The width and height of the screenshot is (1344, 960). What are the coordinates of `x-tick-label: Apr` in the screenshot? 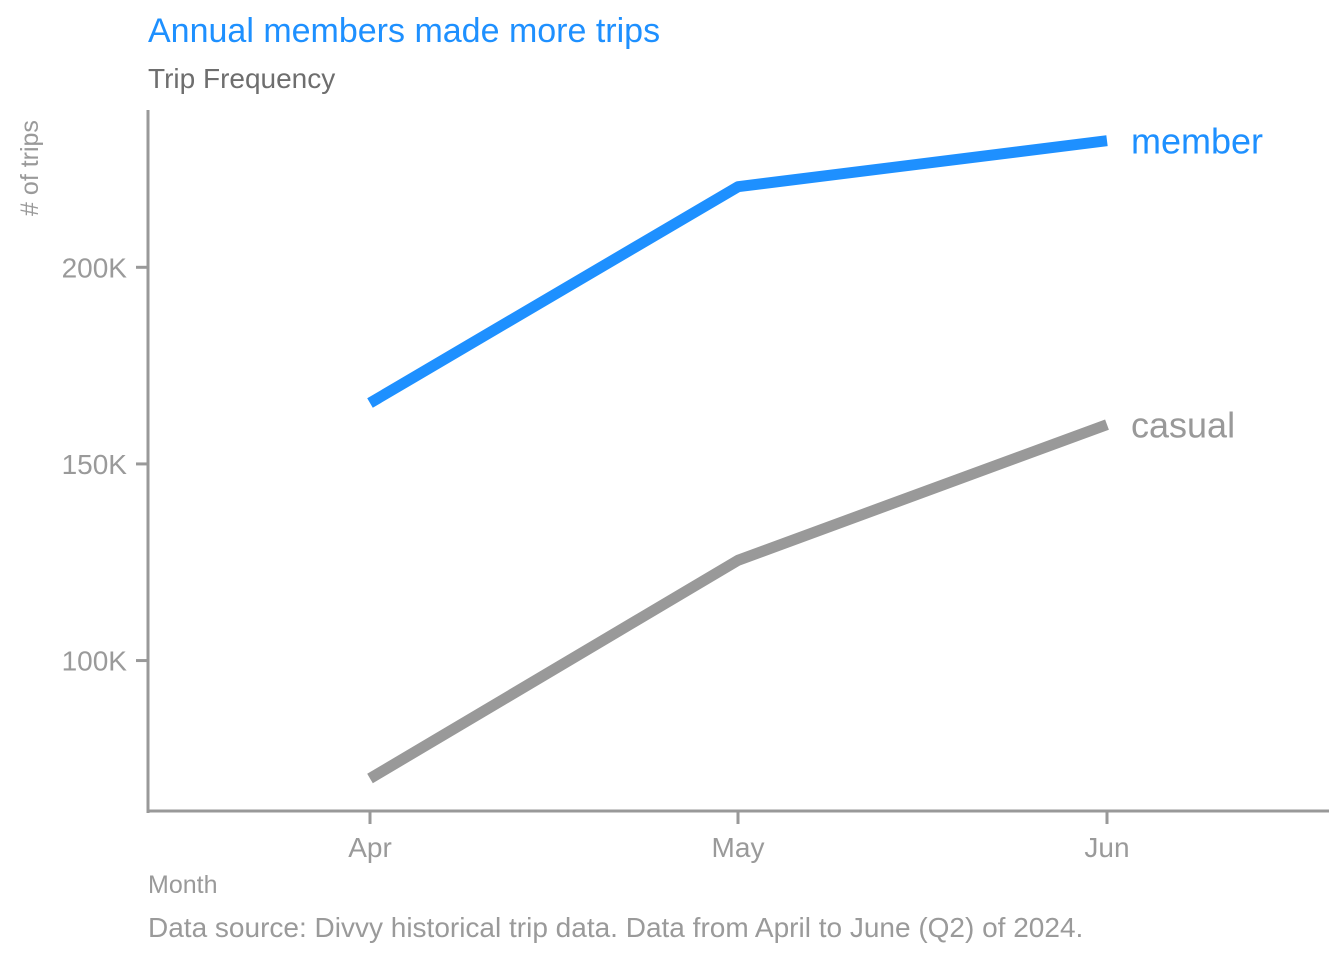 It's located at (370, 847).